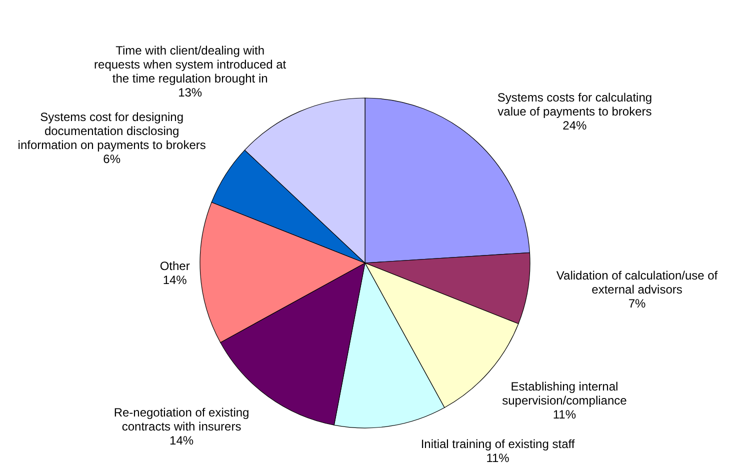 This screenshot has height=463, width=741. Describe the element at coordinates (574, 104) in the screenshot. I see `slice-label: Systems costs for calculating value of payments to brokers` at that location.